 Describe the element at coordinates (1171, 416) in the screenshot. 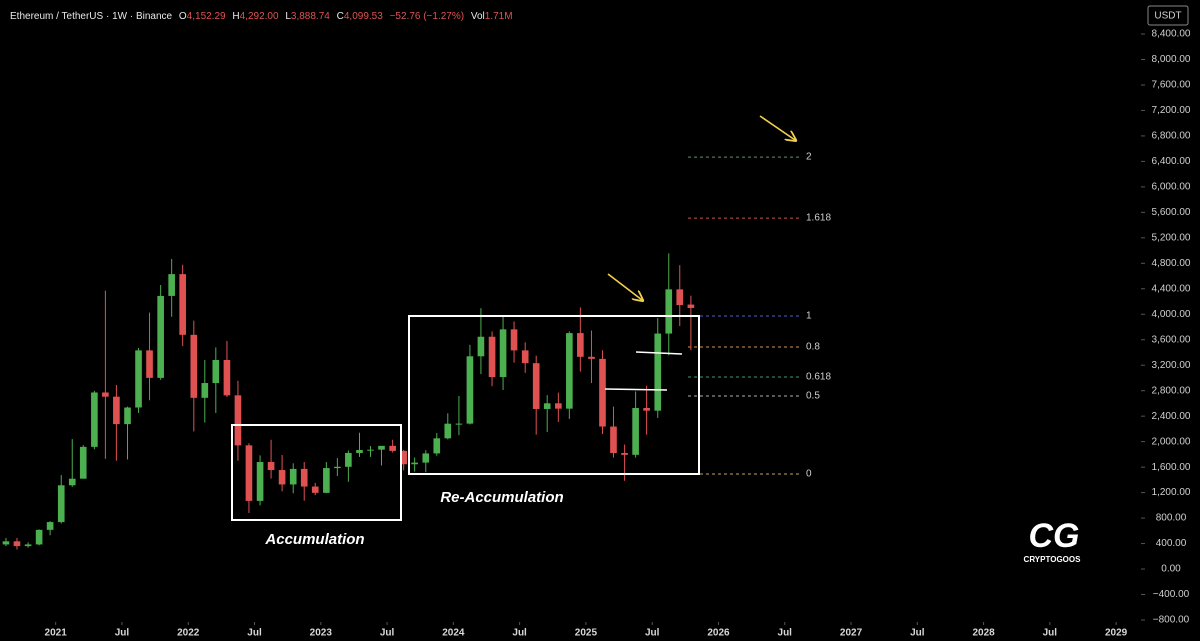

I see `y-tick-label: 2,400.00` at that location.